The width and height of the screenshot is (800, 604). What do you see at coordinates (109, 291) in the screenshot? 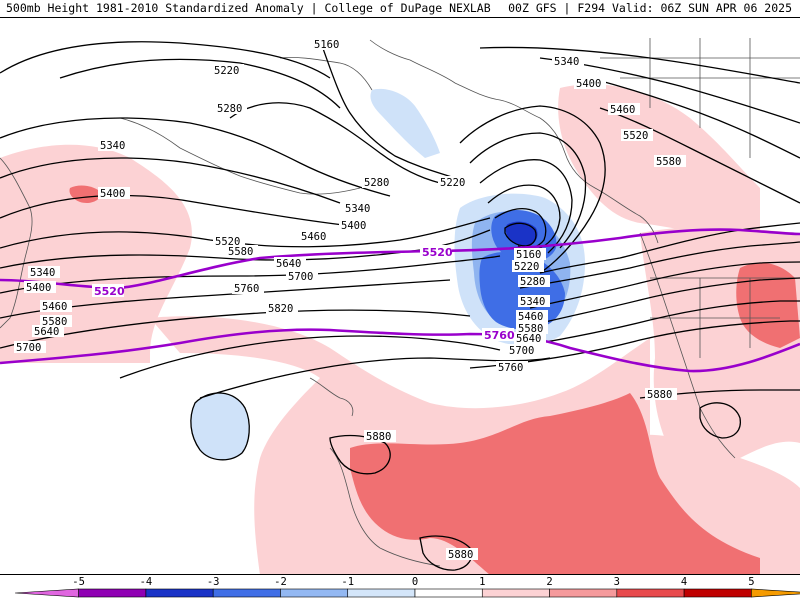
I see `highlight-label-5520-west: 5520` at bounding box center [109, 291].